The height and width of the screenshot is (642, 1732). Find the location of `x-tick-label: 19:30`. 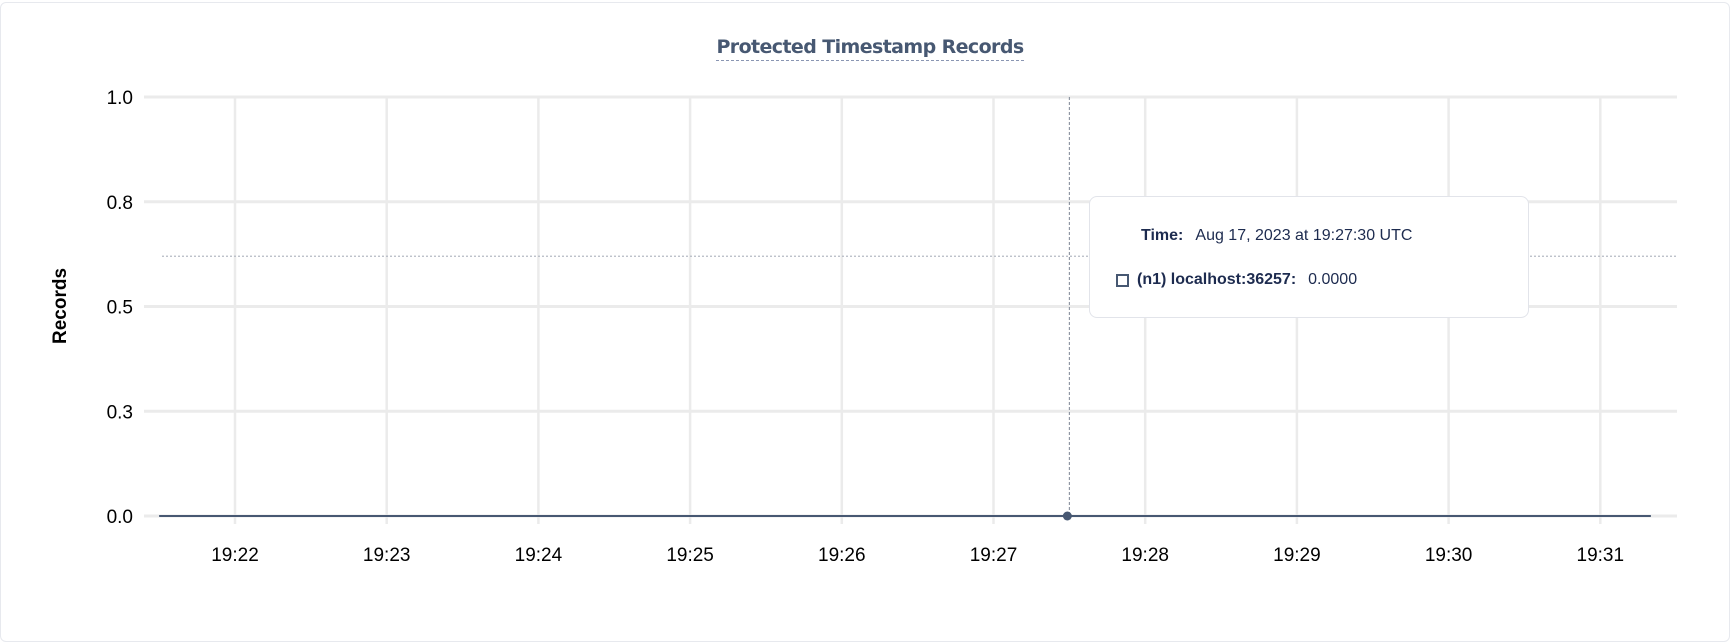

x-tick-label: 19:30 is located at coordinates (1449, 555).